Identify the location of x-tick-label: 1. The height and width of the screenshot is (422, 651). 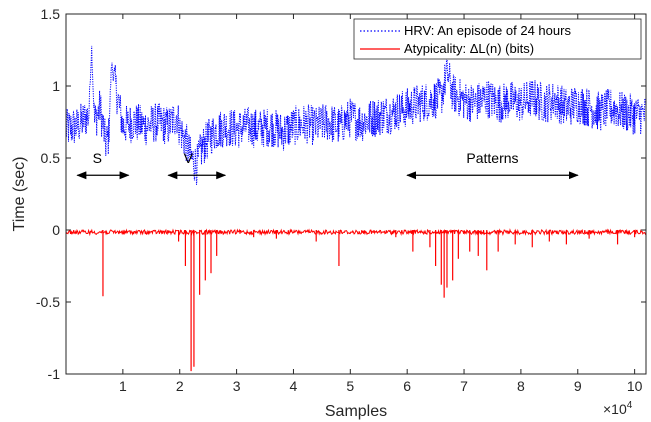
(123, 386).